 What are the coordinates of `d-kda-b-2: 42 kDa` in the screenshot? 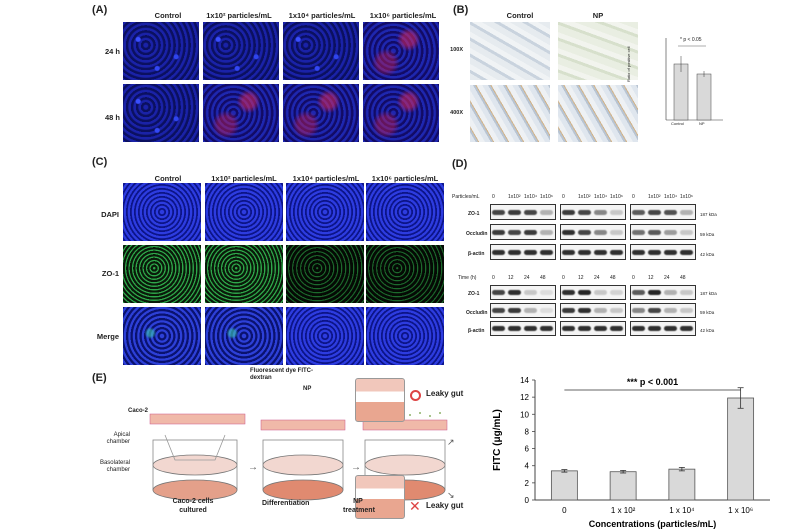 It's located at (707, 330).